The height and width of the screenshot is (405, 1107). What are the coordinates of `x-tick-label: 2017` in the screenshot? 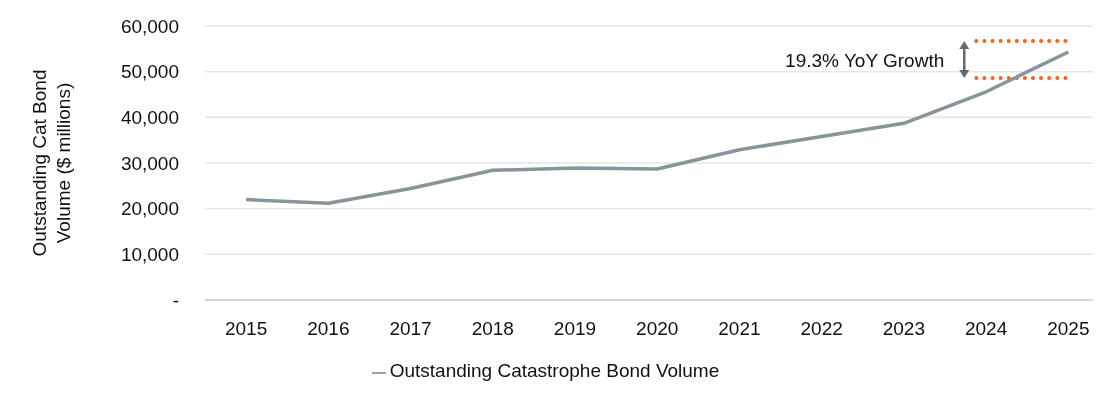 It's located at (410, 329).